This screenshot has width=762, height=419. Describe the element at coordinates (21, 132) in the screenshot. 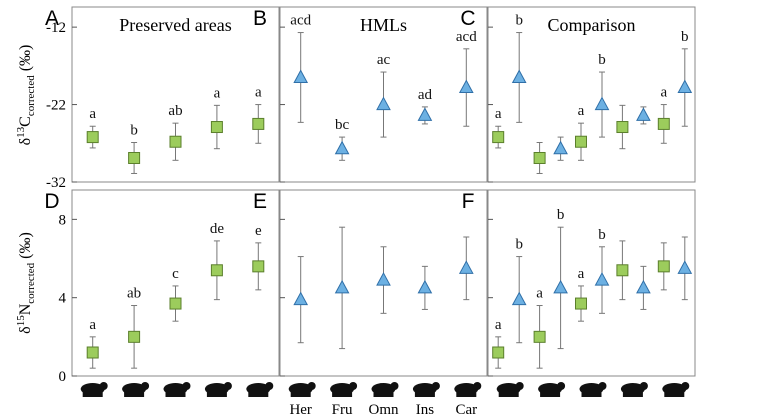

I see `label-part: 13` at that location.